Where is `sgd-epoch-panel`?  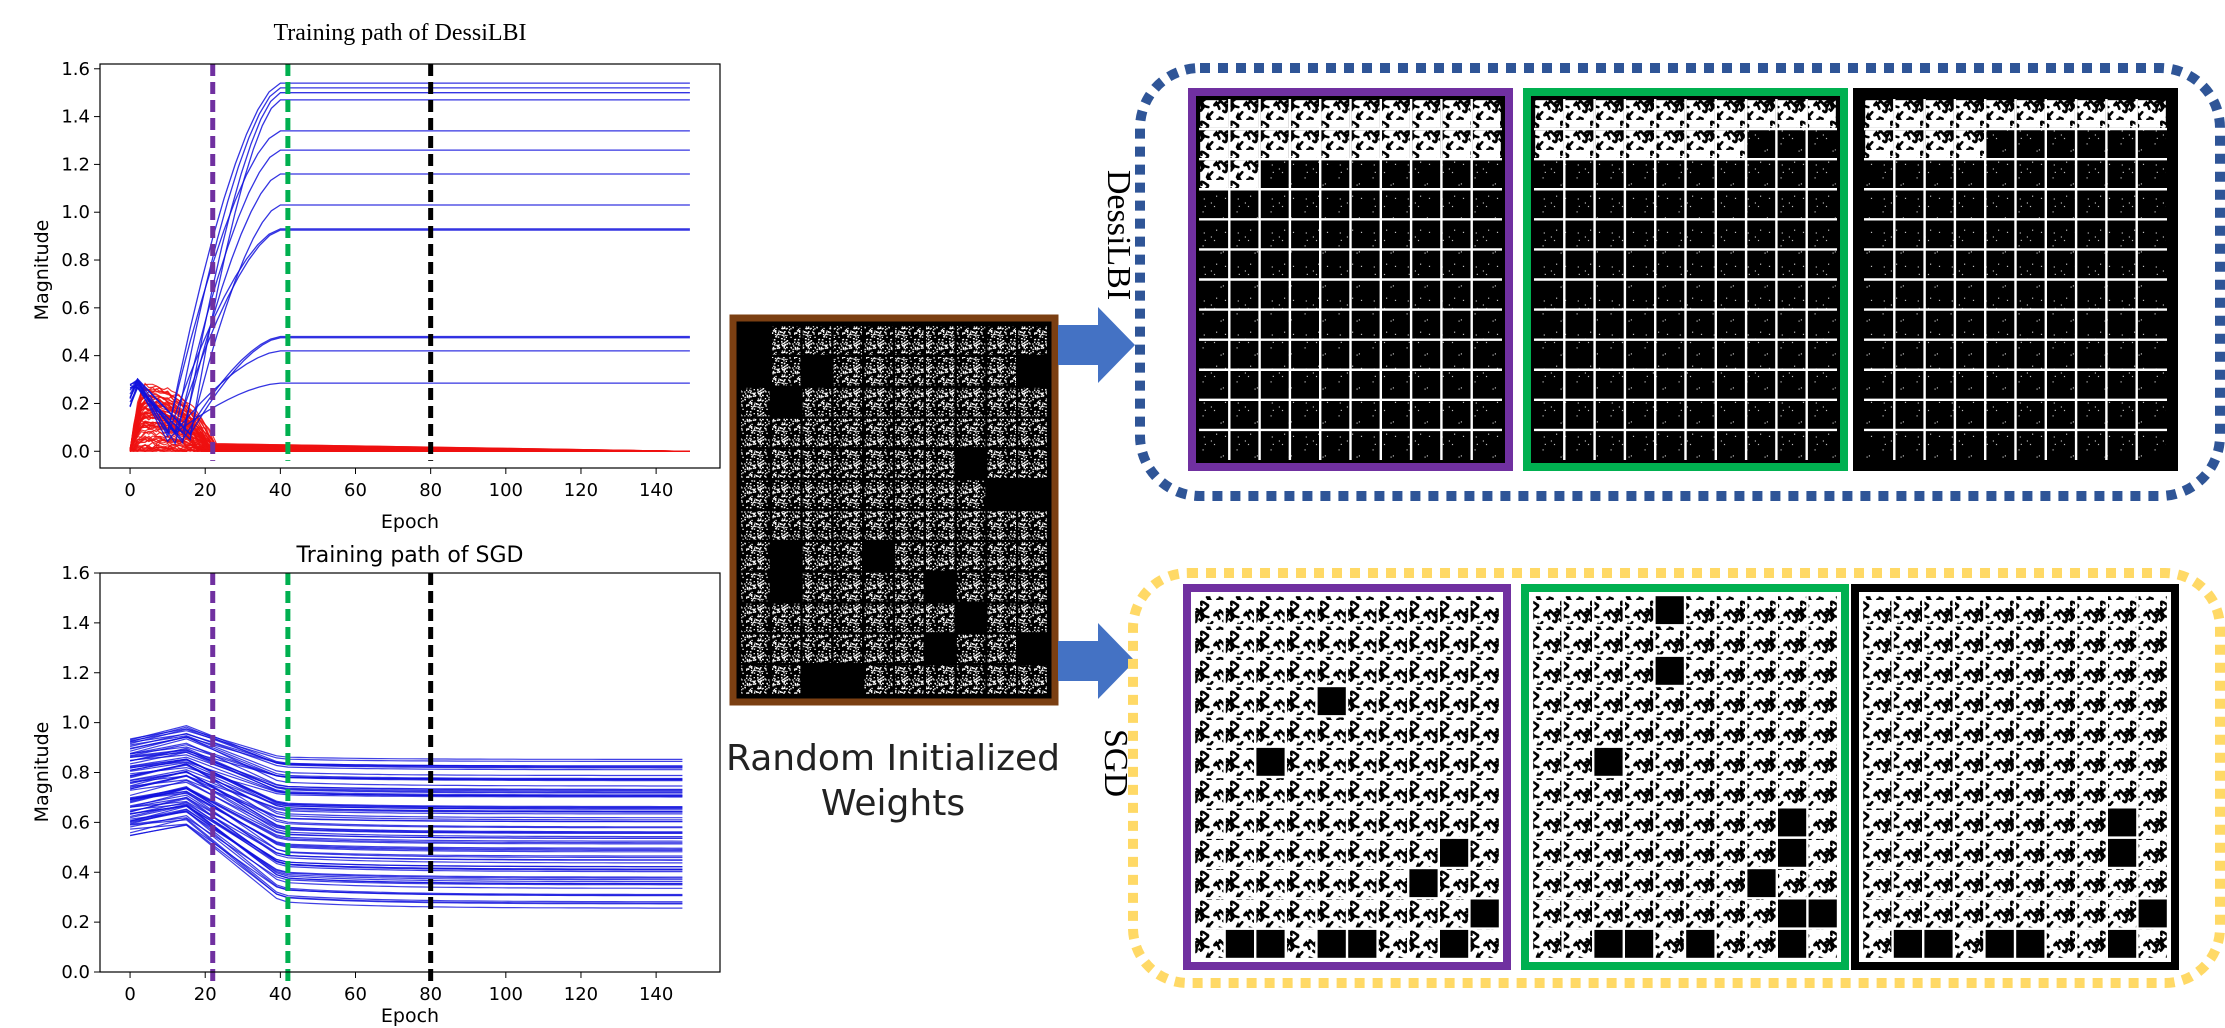
sgd-epoch-panel is located at coordinates (1347, 777).